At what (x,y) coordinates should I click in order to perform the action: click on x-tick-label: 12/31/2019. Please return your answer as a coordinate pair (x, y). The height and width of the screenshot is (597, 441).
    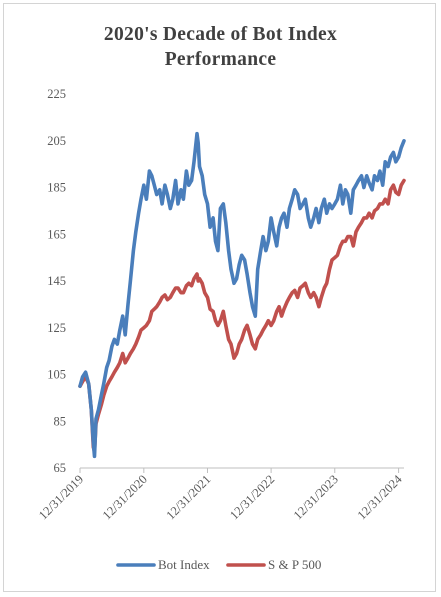
    Looking at the image, I should click on (61, 497).